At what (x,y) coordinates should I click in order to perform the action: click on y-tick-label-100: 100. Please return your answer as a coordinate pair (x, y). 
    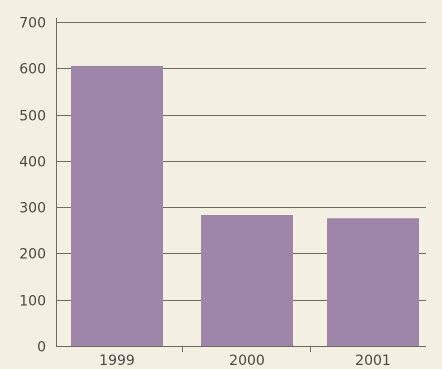
    Looking at the image, I should click on (32, 302).